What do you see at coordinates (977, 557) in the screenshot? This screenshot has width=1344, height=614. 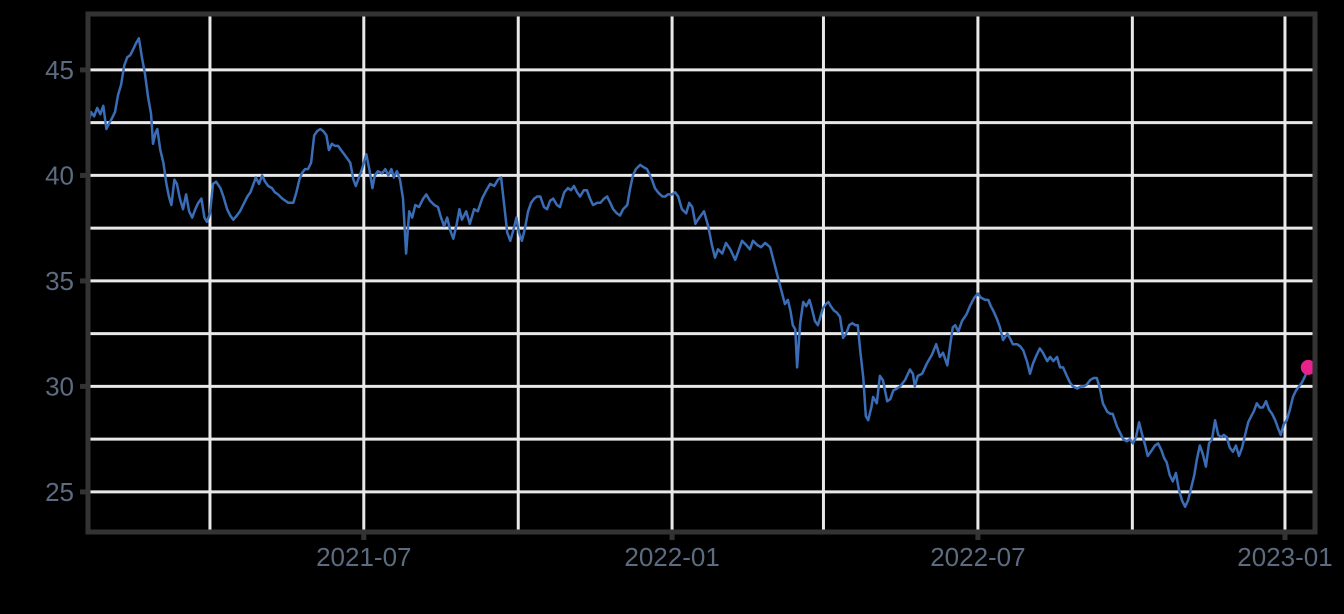 I see `x-axis-tick-label: 2022-07` at bounding box center [977, 557].